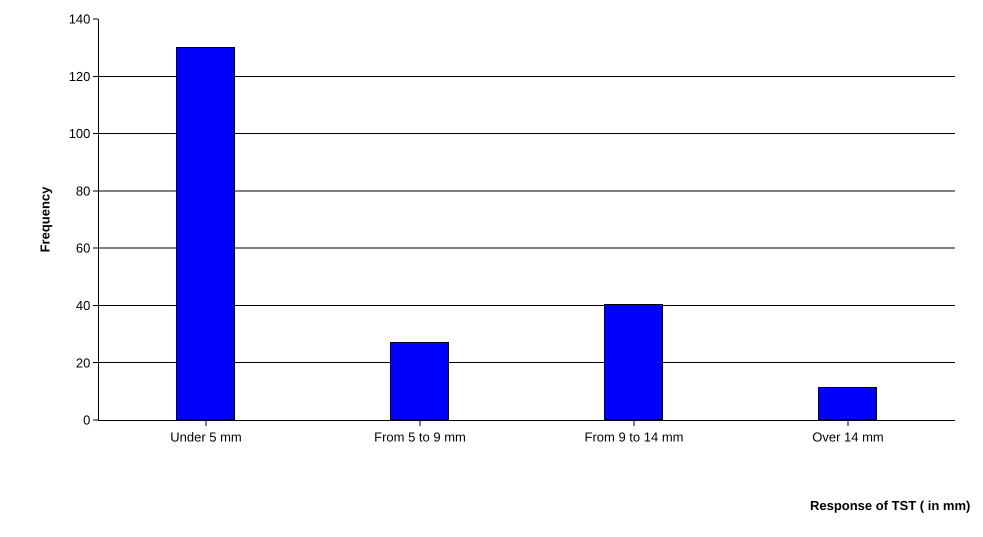 The image size is (983, 537). Describe the element at coordinates (79, 76) in the screenshot. I see `y-tick-label: 120` at that location.